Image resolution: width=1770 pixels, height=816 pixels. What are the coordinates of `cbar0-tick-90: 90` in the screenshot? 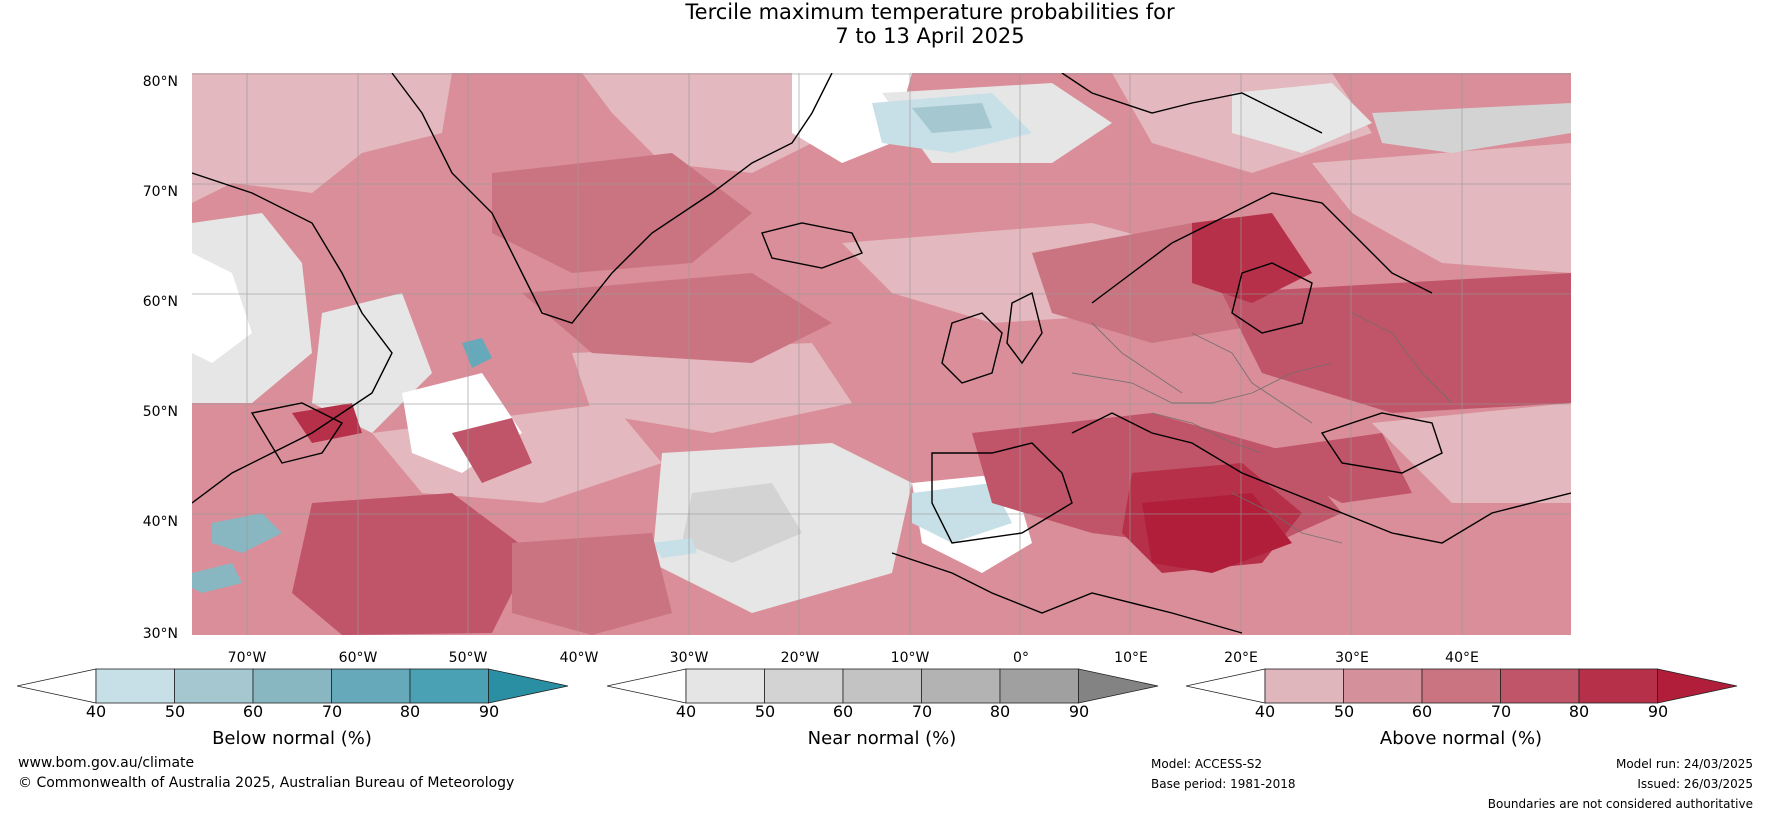 It's located at (489, 711).